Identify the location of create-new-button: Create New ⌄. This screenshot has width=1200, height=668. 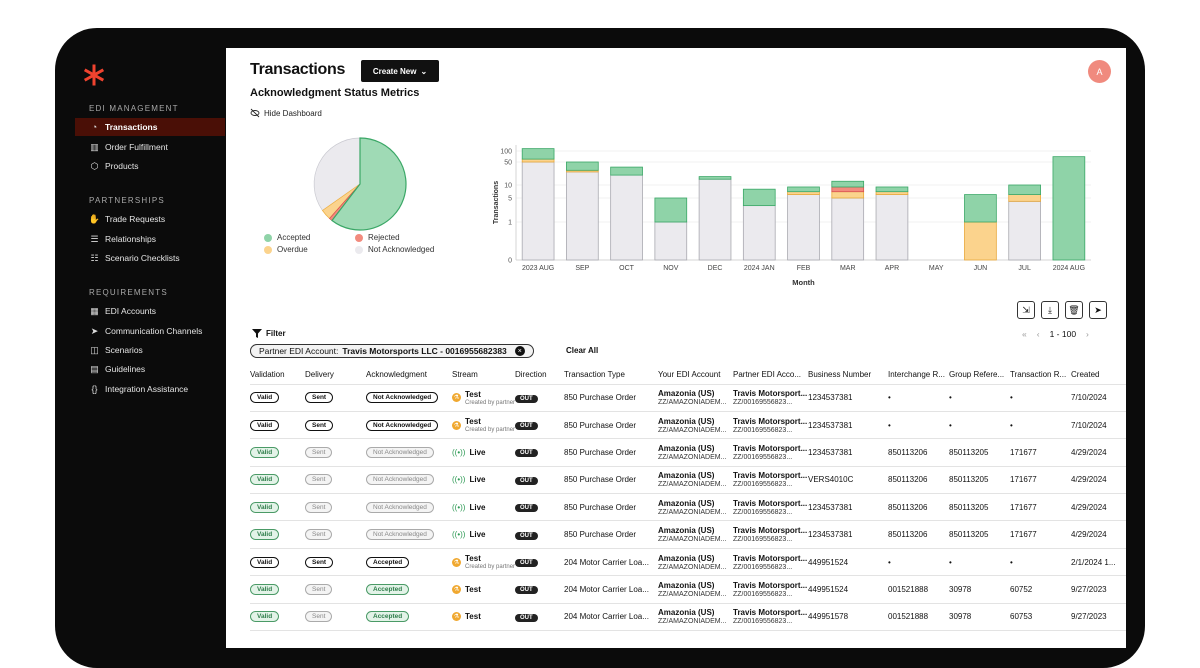
(400, 71).